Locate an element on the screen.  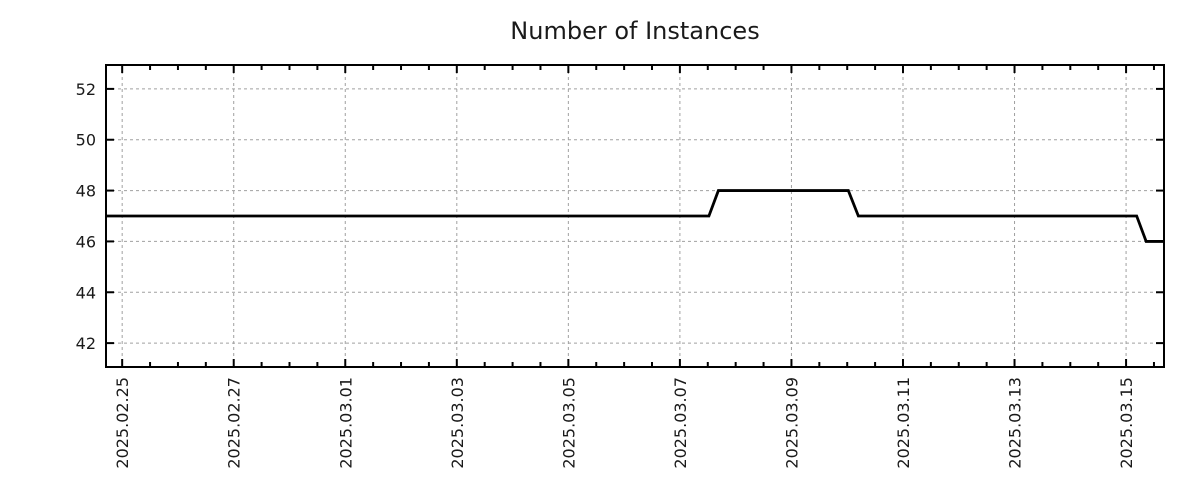
x-tick-label: 2025.03.07 is located at coordinates (680, 423).